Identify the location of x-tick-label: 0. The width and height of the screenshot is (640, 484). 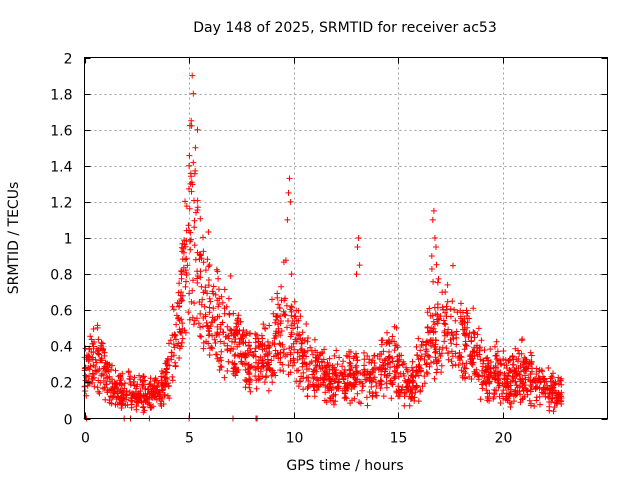
(85, 439).